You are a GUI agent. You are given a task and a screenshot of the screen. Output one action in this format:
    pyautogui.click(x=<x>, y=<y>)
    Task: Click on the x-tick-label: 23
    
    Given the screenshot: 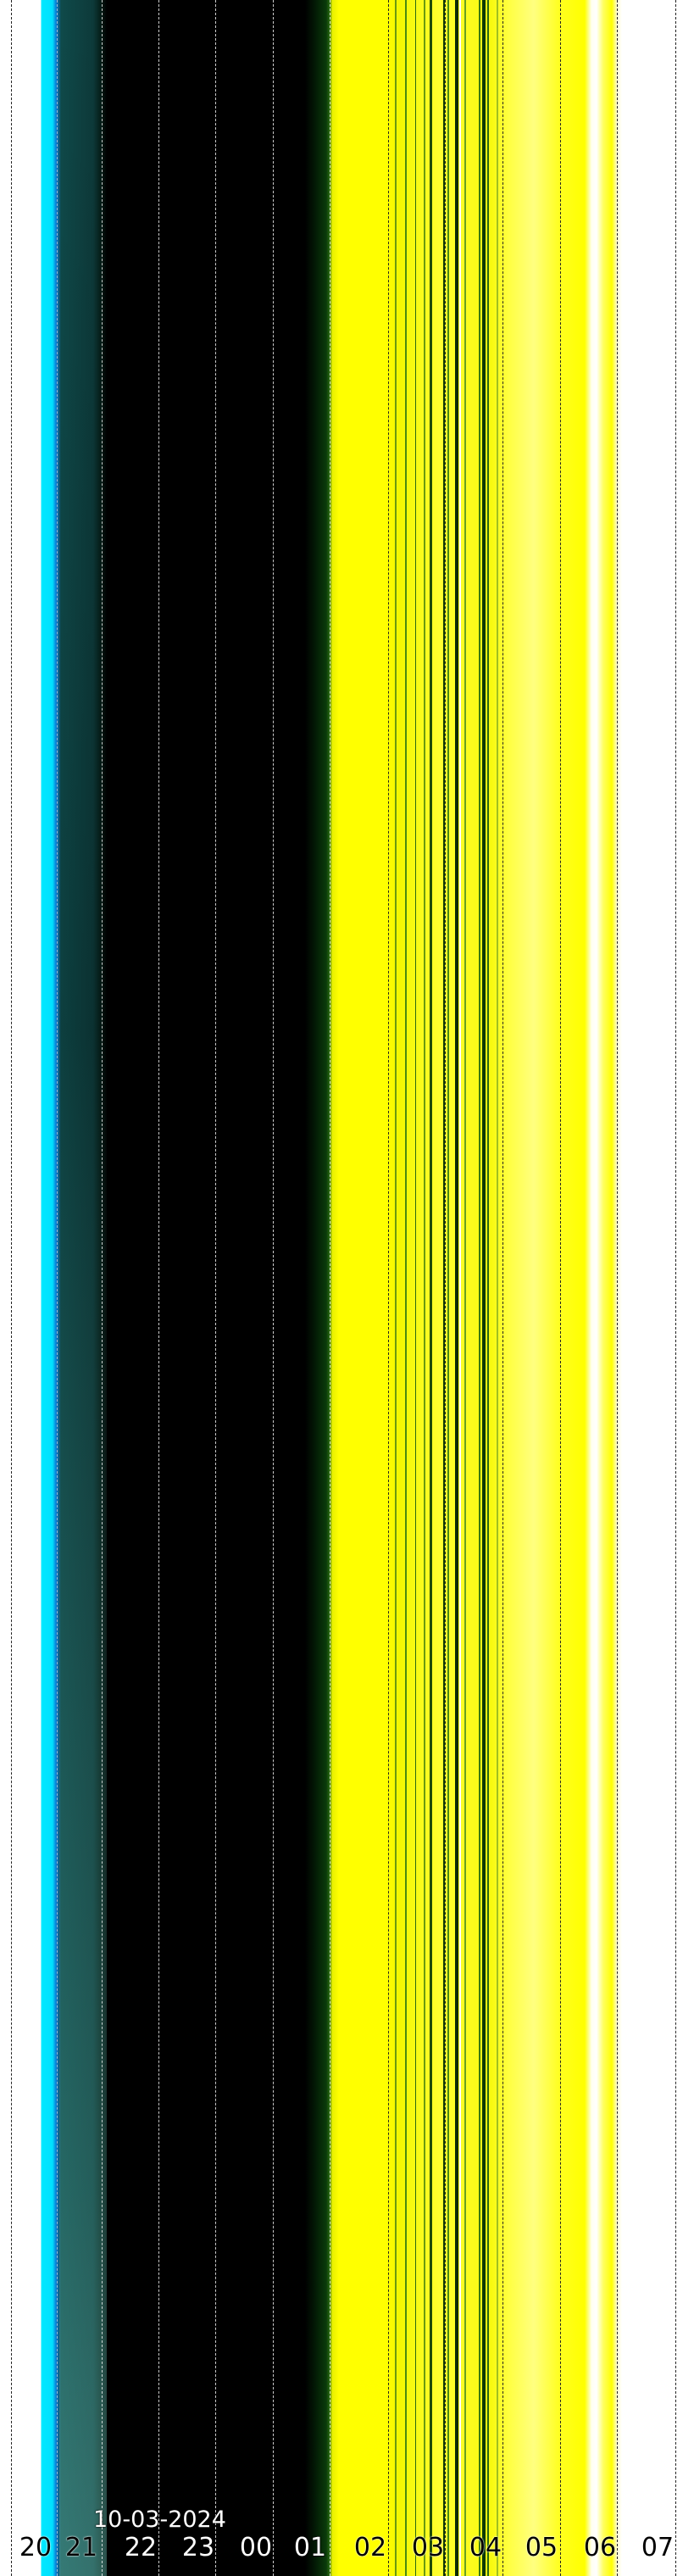 What is the action you would take?
    pyautogui.click(x=198, y=2547)
    